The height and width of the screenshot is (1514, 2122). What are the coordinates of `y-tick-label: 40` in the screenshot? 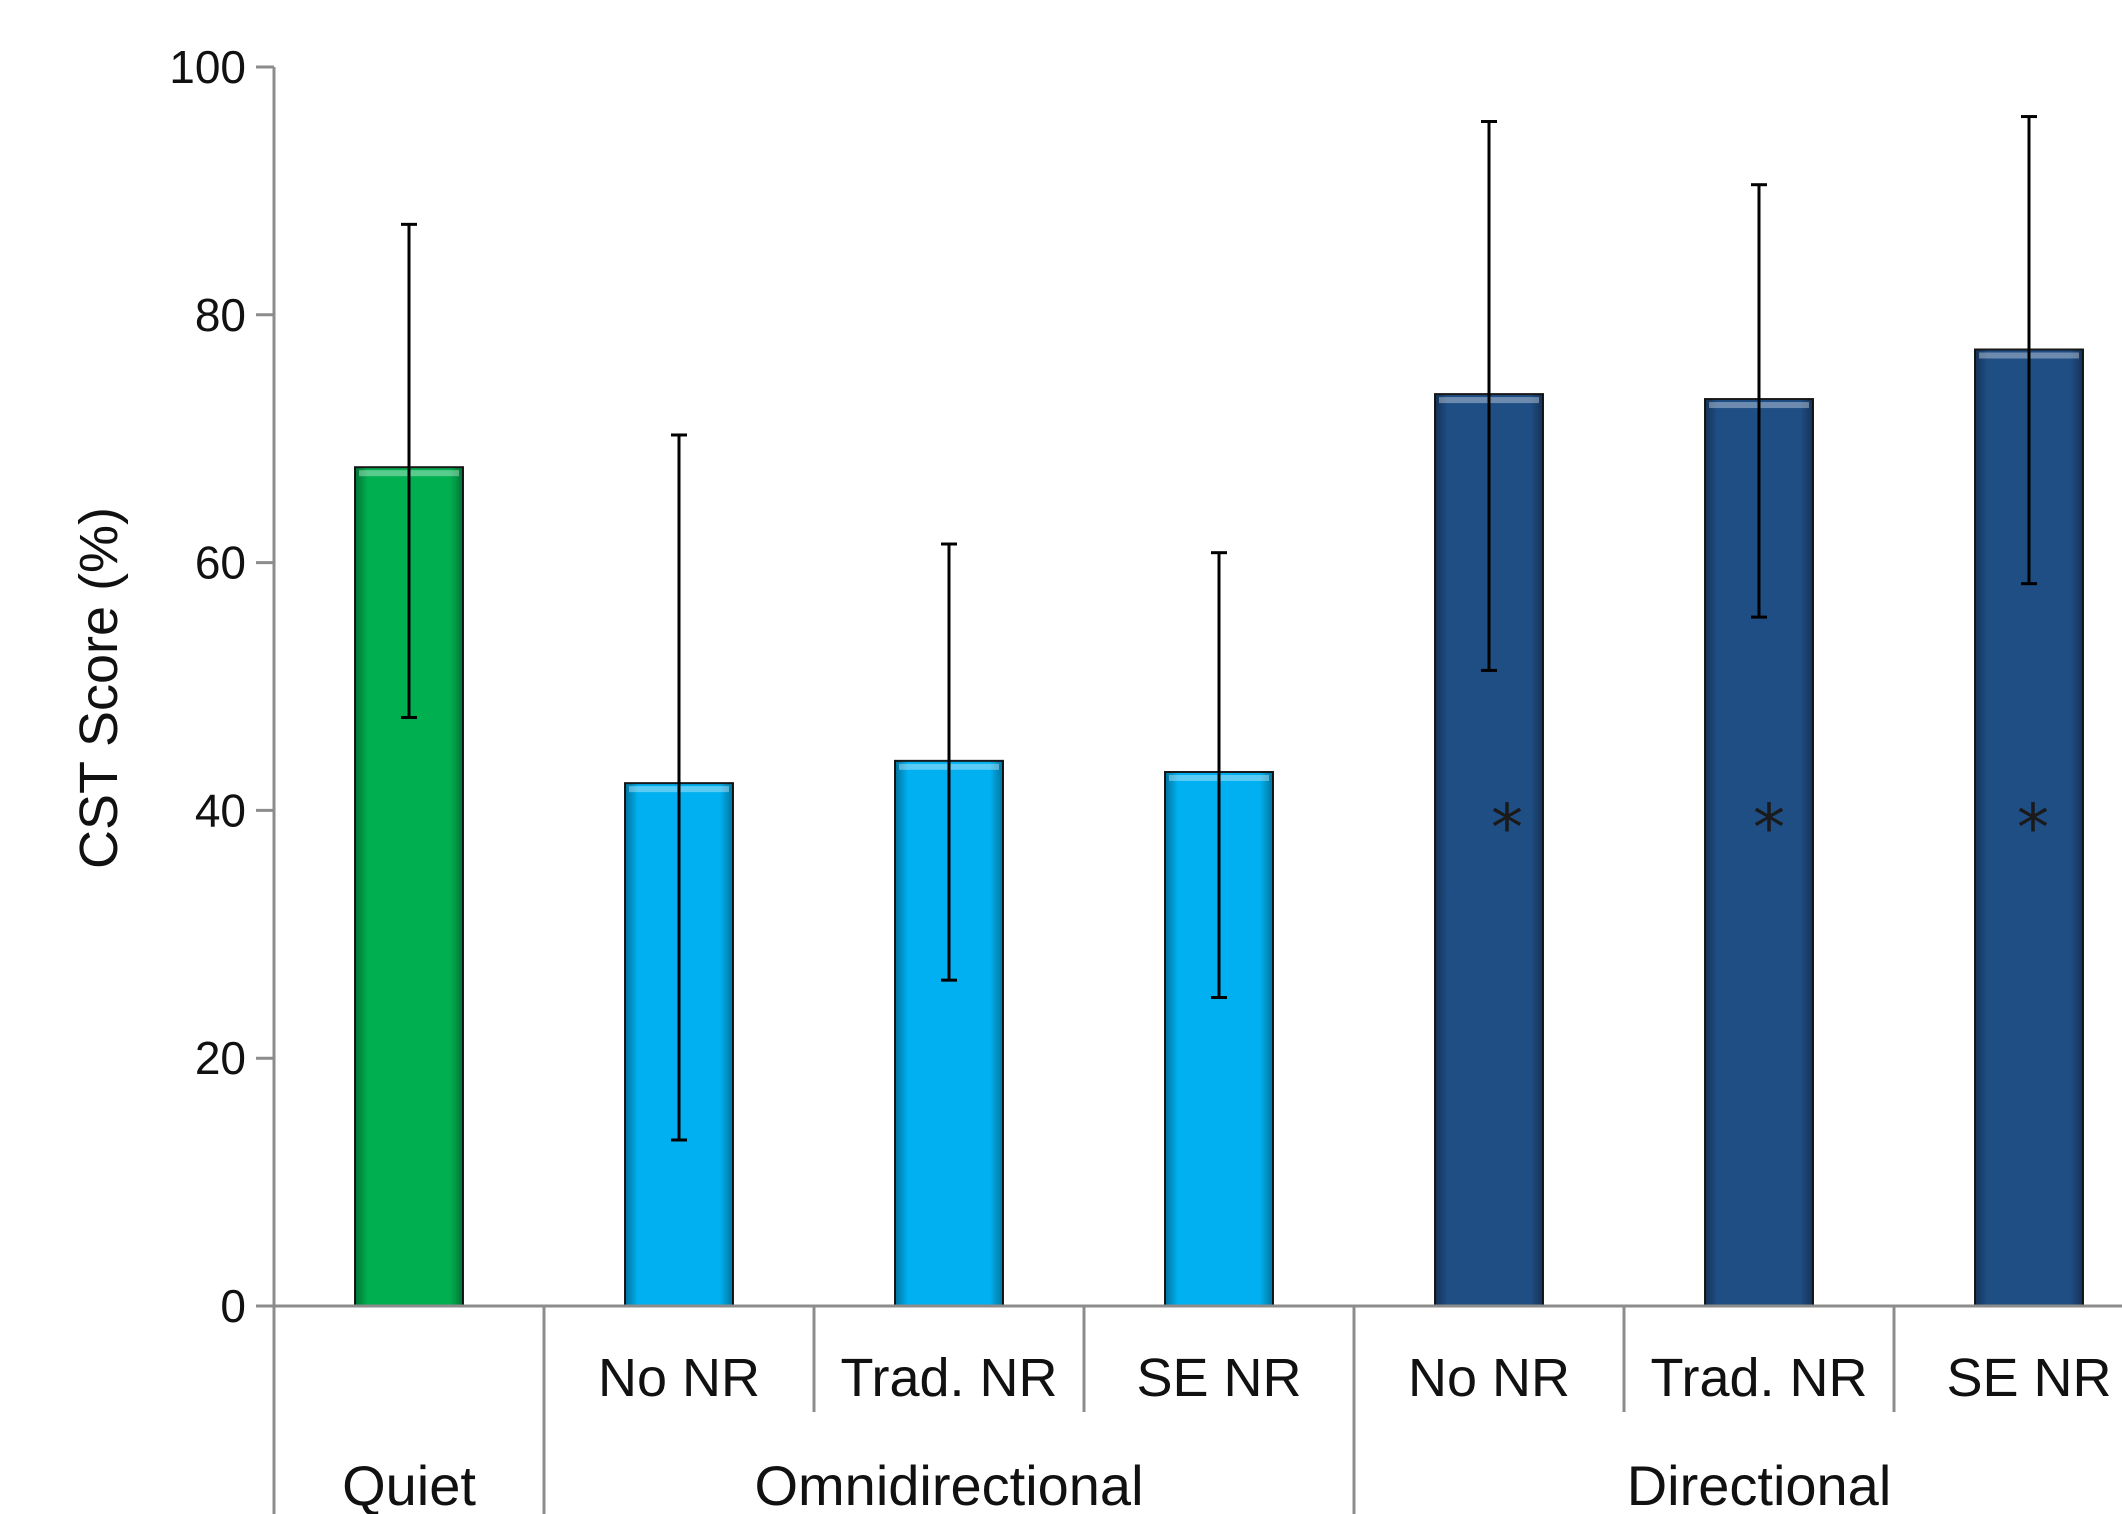 It's located at (220, 810).